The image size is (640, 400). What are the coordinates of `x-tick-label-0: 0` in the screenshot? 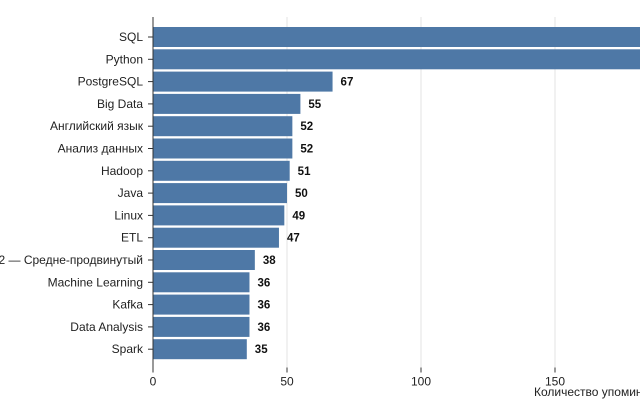 It's located at (153, 382).